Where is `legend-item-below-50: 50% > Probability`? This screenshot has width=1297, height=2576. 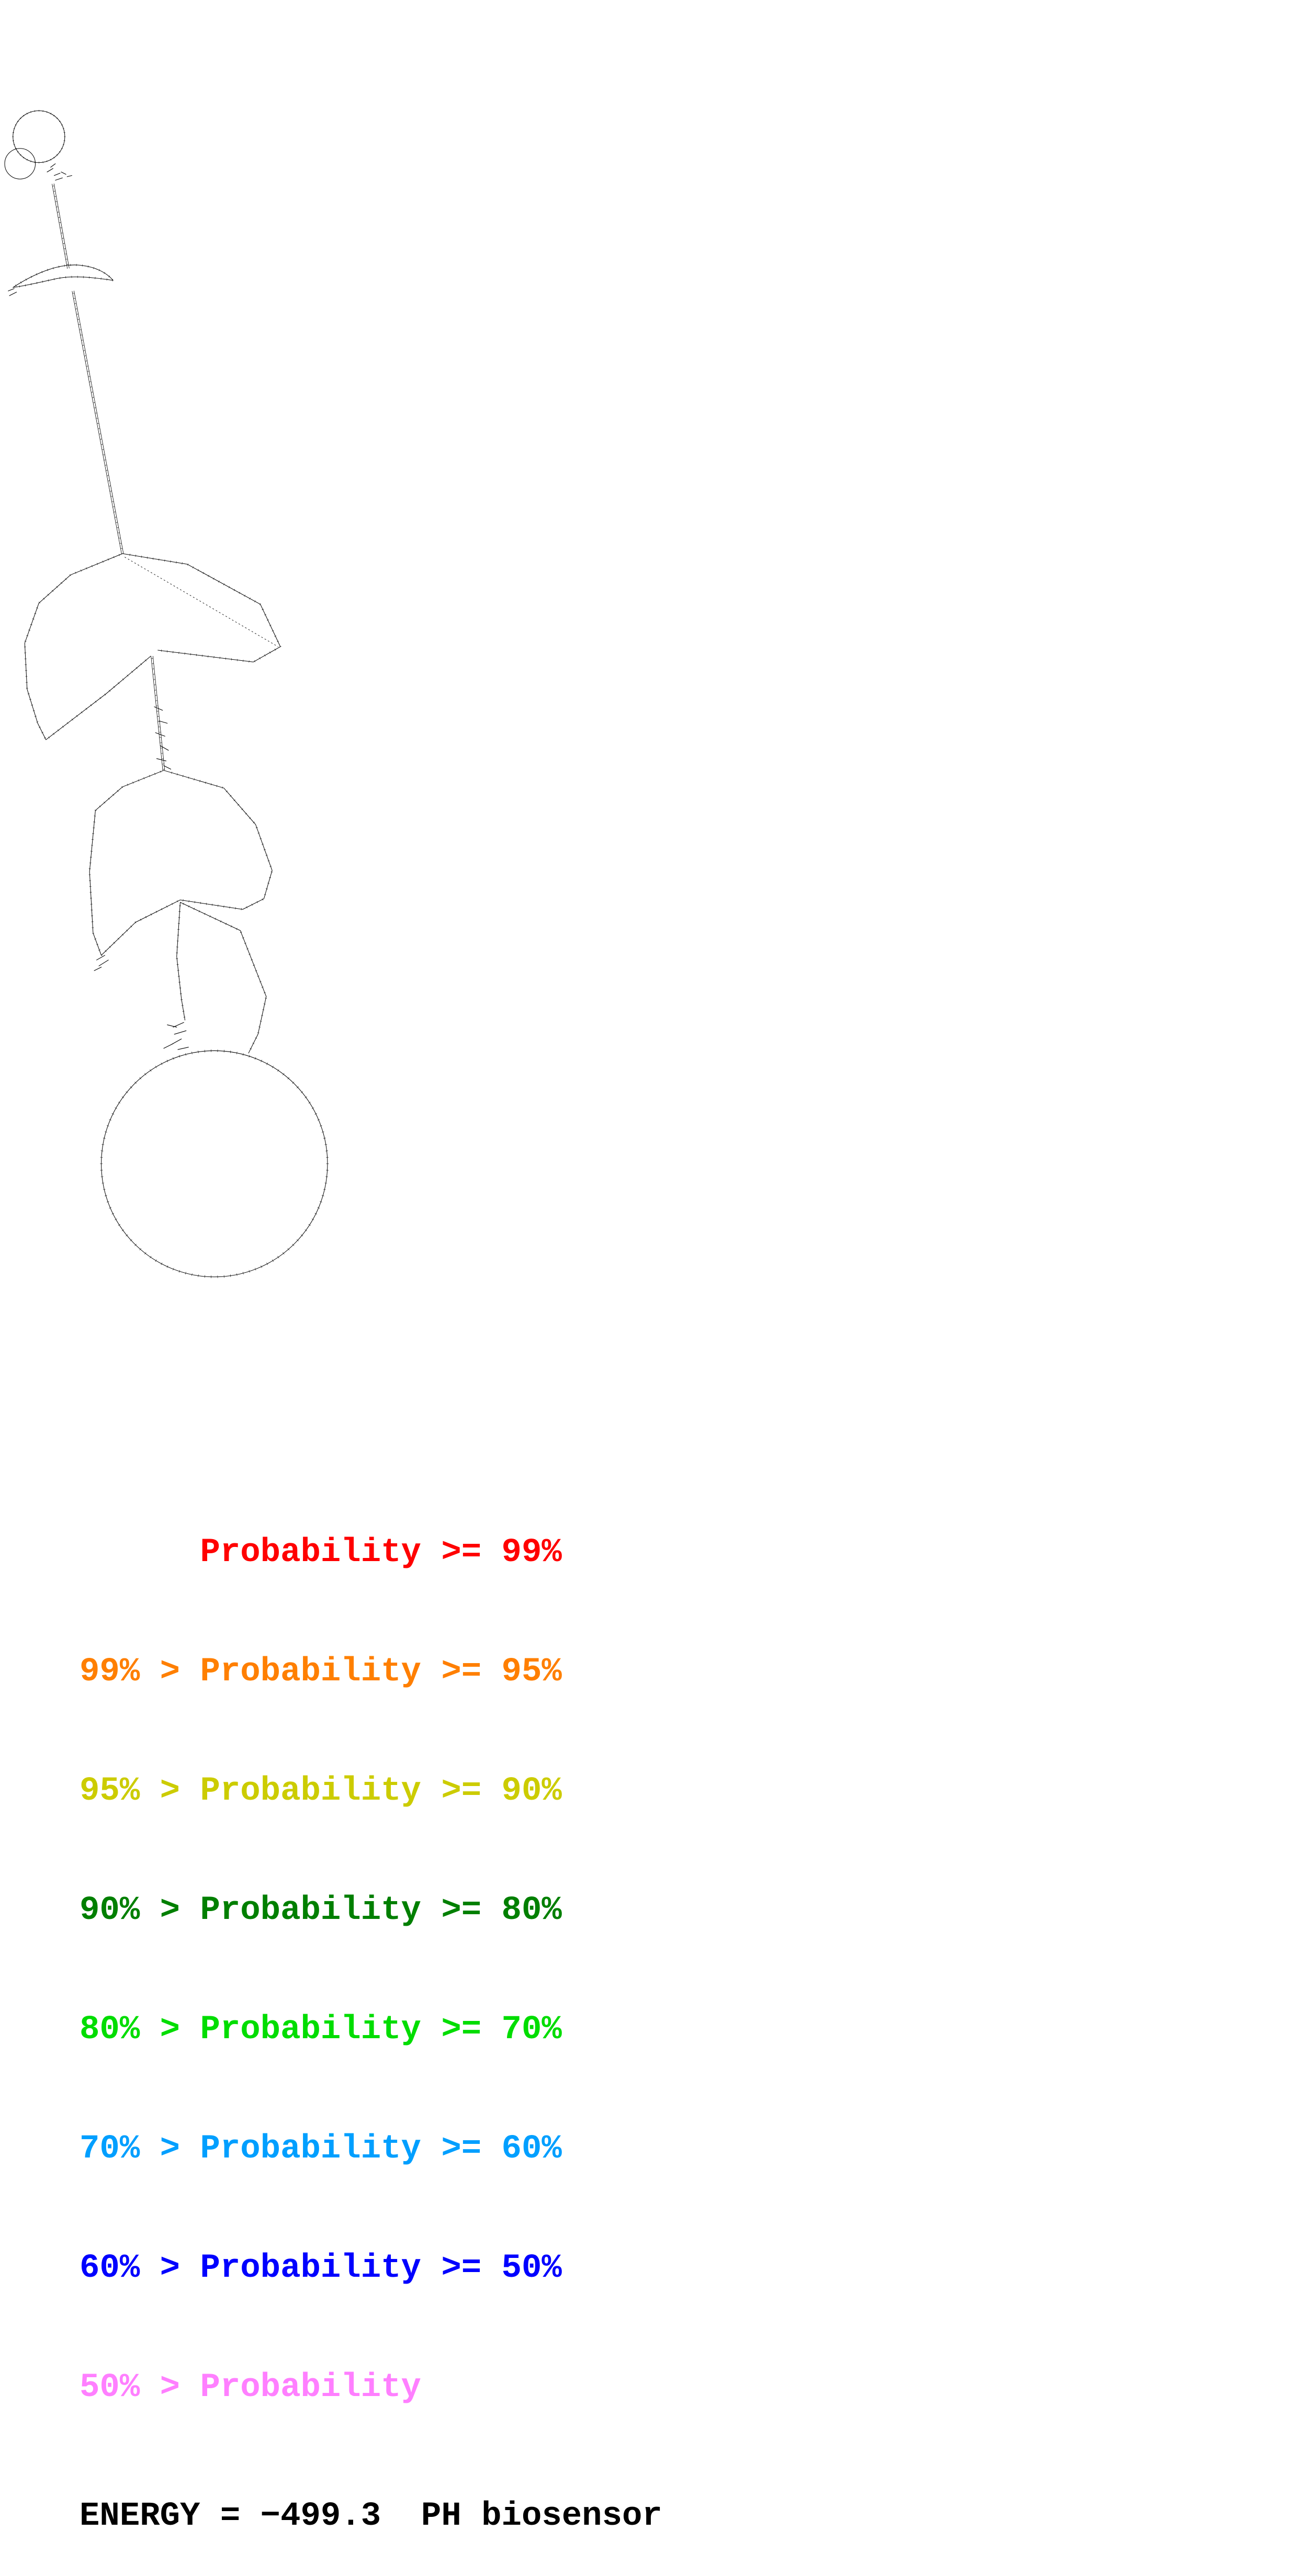 legend-item-below-50: 50% > Probability is located at coordinates (371, 2388).